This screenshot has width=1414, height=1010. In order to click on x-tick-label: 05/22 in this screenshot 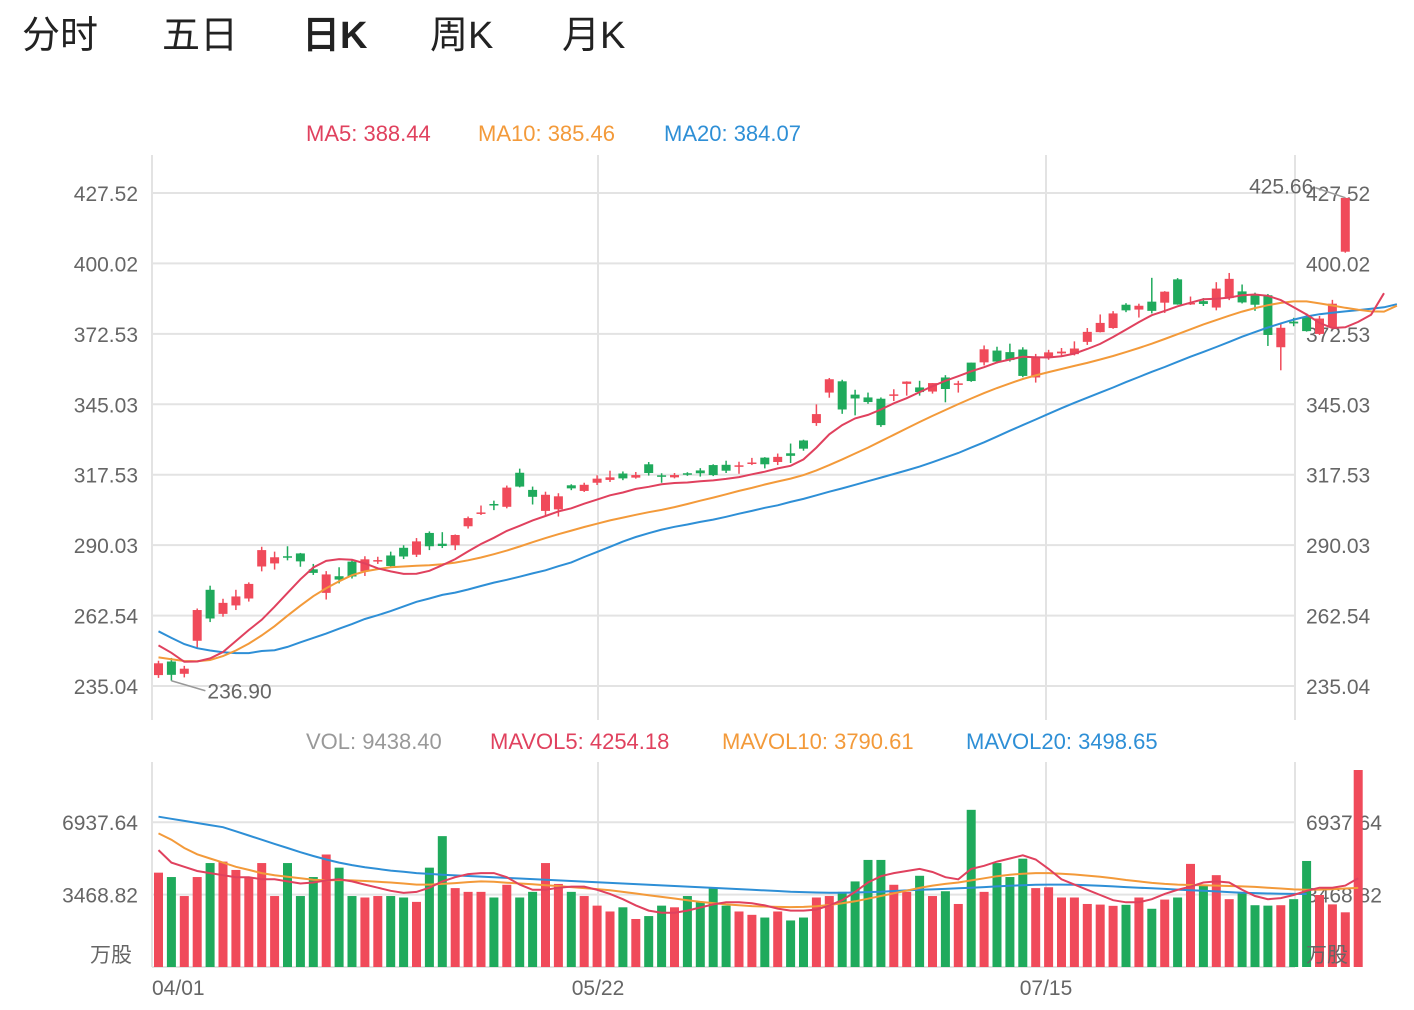, I will do `click(598, 988)`.